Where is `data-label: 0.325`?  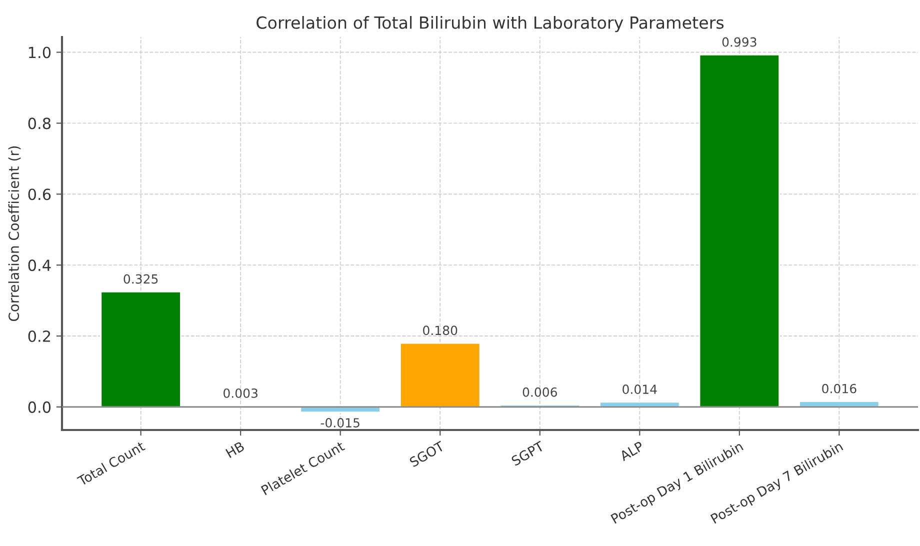 data-label: 0.325 is located at coordinates (141, 279).